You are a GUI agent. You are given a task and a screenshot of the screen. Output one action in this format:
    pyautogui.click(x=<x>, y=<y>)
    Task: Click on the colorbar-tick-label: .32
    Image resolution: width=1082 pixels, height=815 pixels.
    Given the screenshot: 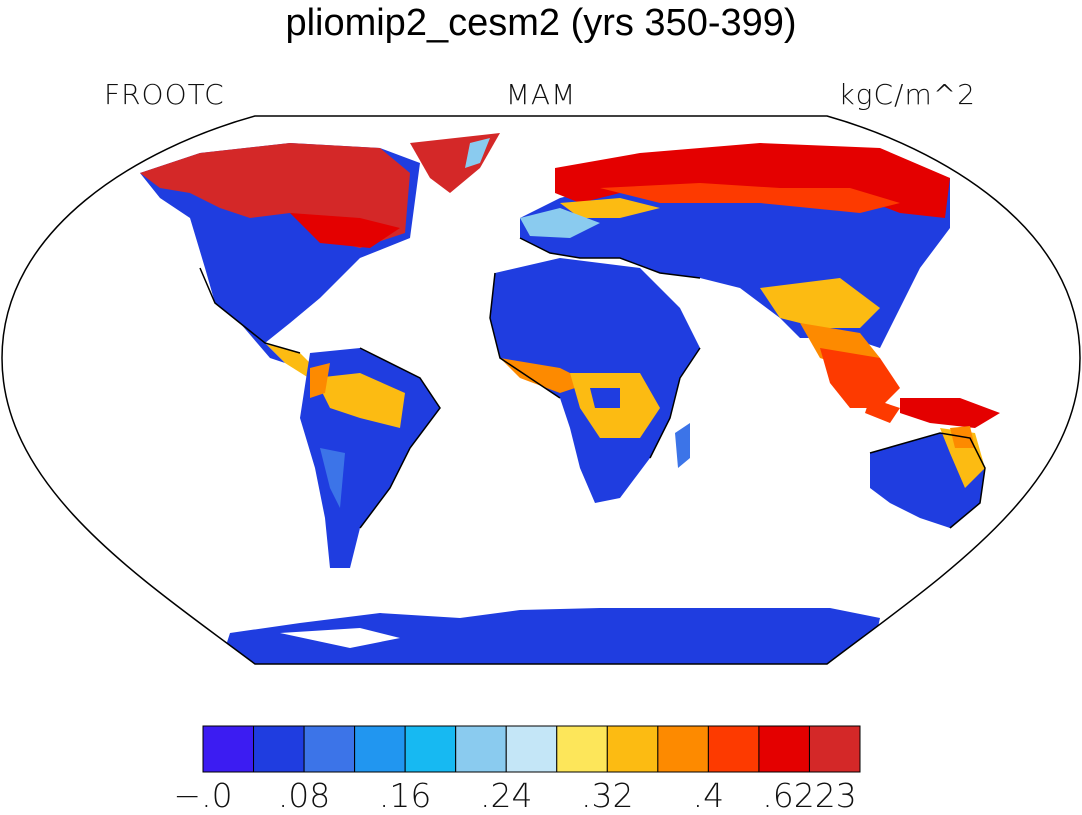 What is the action you would take?
    pyautogui.click(x=607, y=795)
    